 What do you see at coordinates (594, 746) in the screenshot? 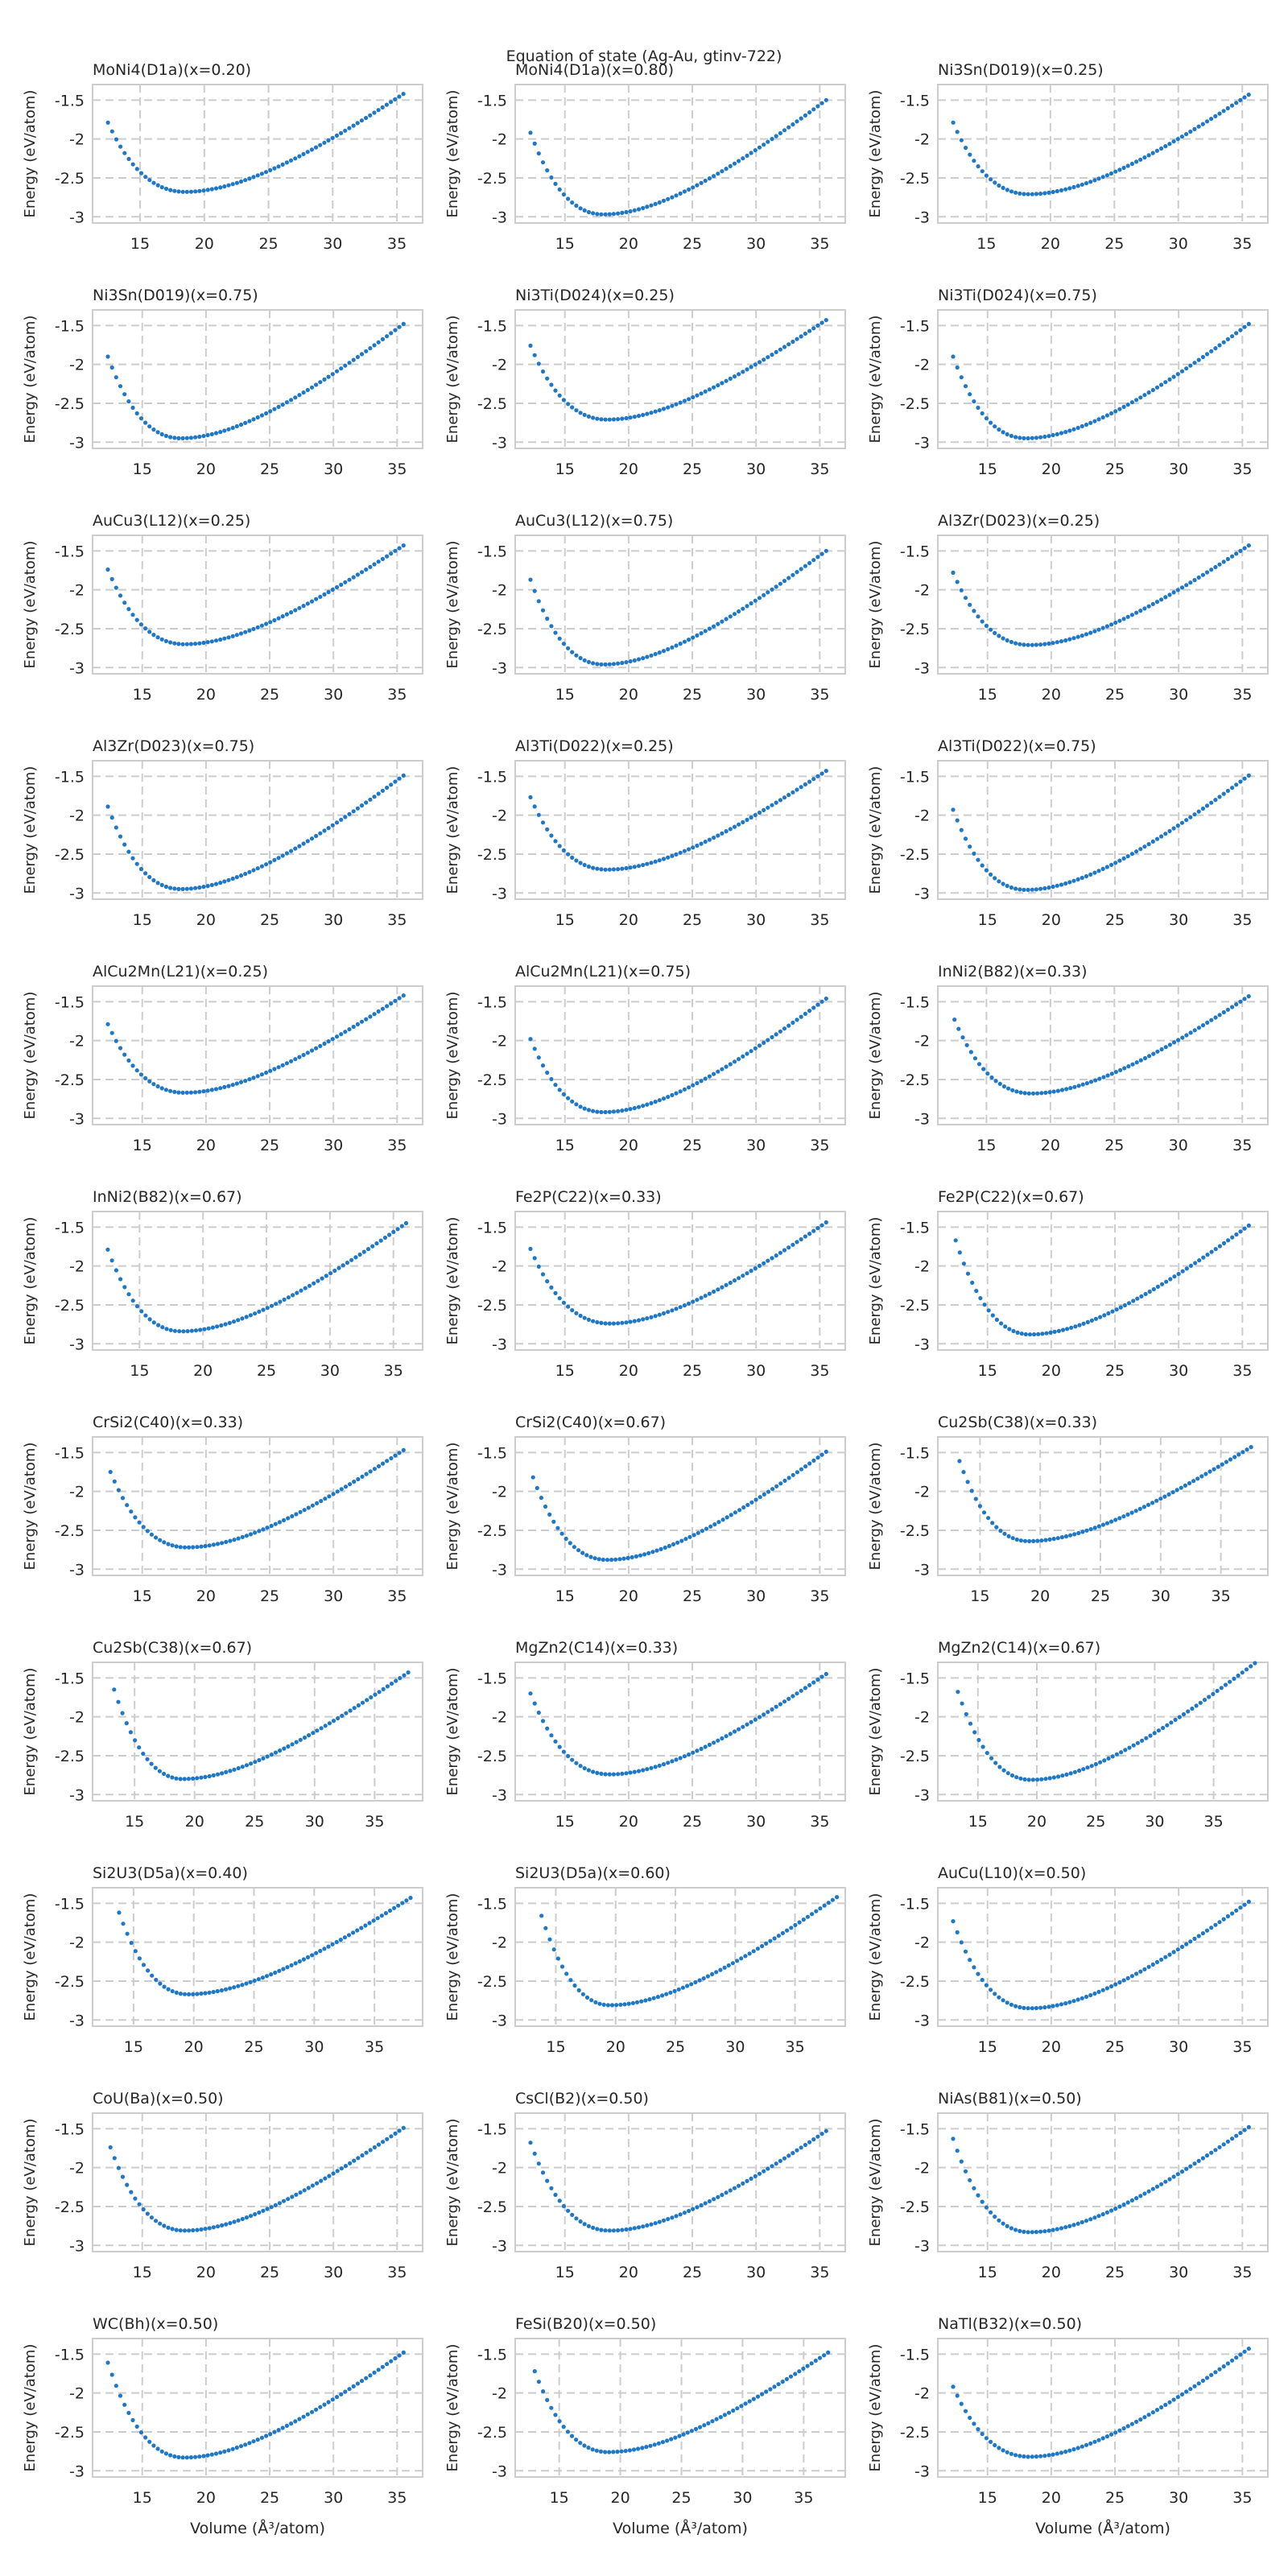
I see `panel-title: Al3Ti(D022)(x=0.25)` at bounding box center [594, 746].